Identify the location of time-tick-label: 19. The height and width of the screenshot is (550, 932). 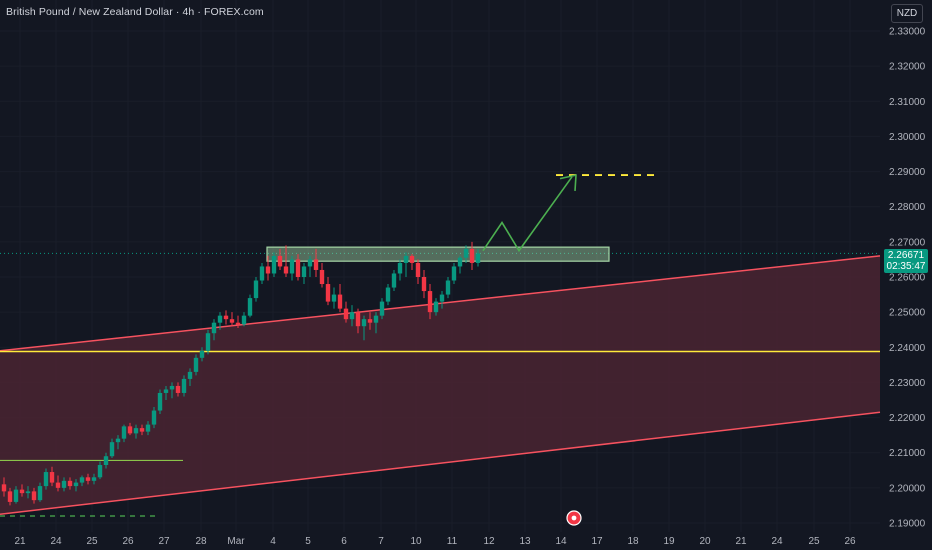
(669, 541).